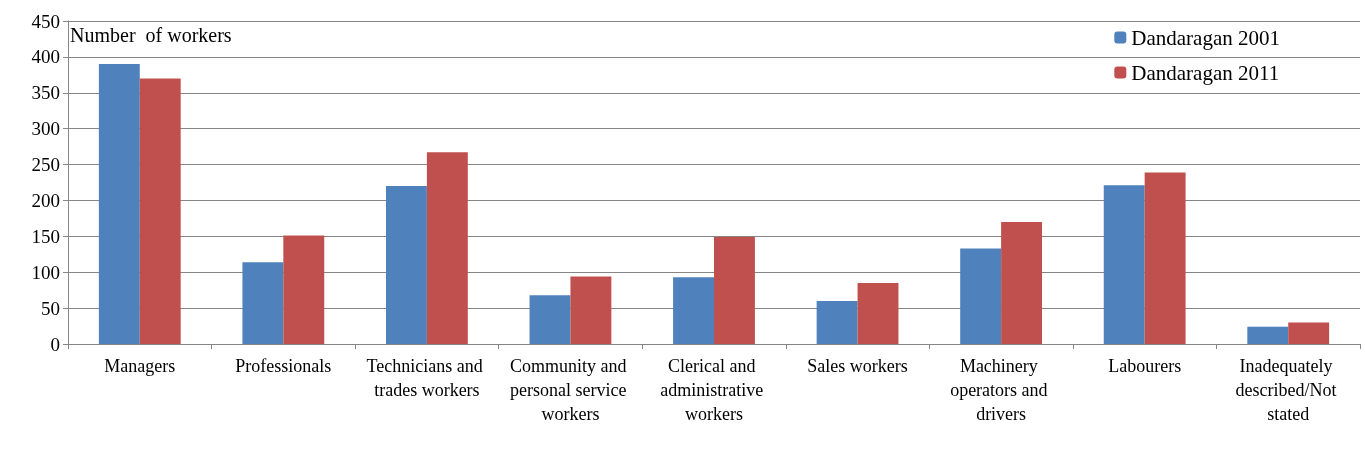 This screenshot has width=1365, height=463. What do you see at coordinates (151, 35) in the screenshot?
I see `y-axis-title: Number of workers` at bounding box center [151, 35].